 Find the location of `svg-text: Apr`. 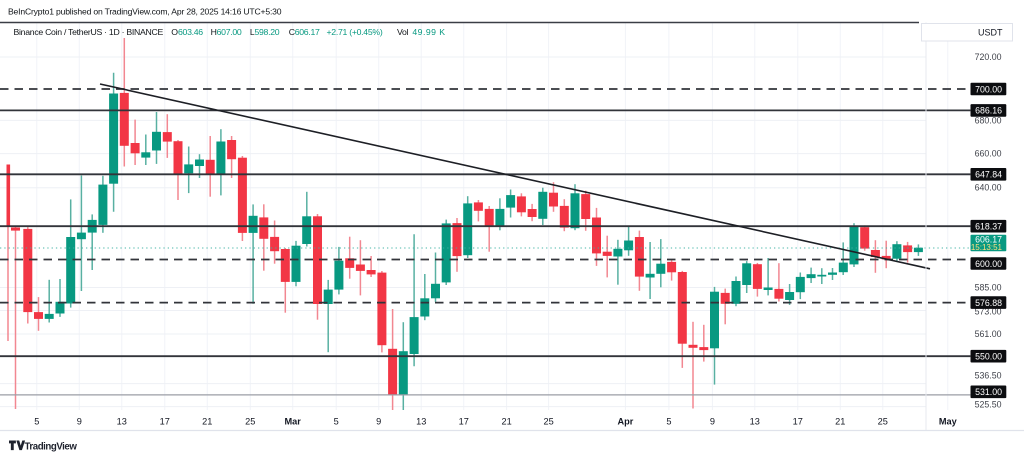

svg-text: Apr is located at coordinates (625, 422).